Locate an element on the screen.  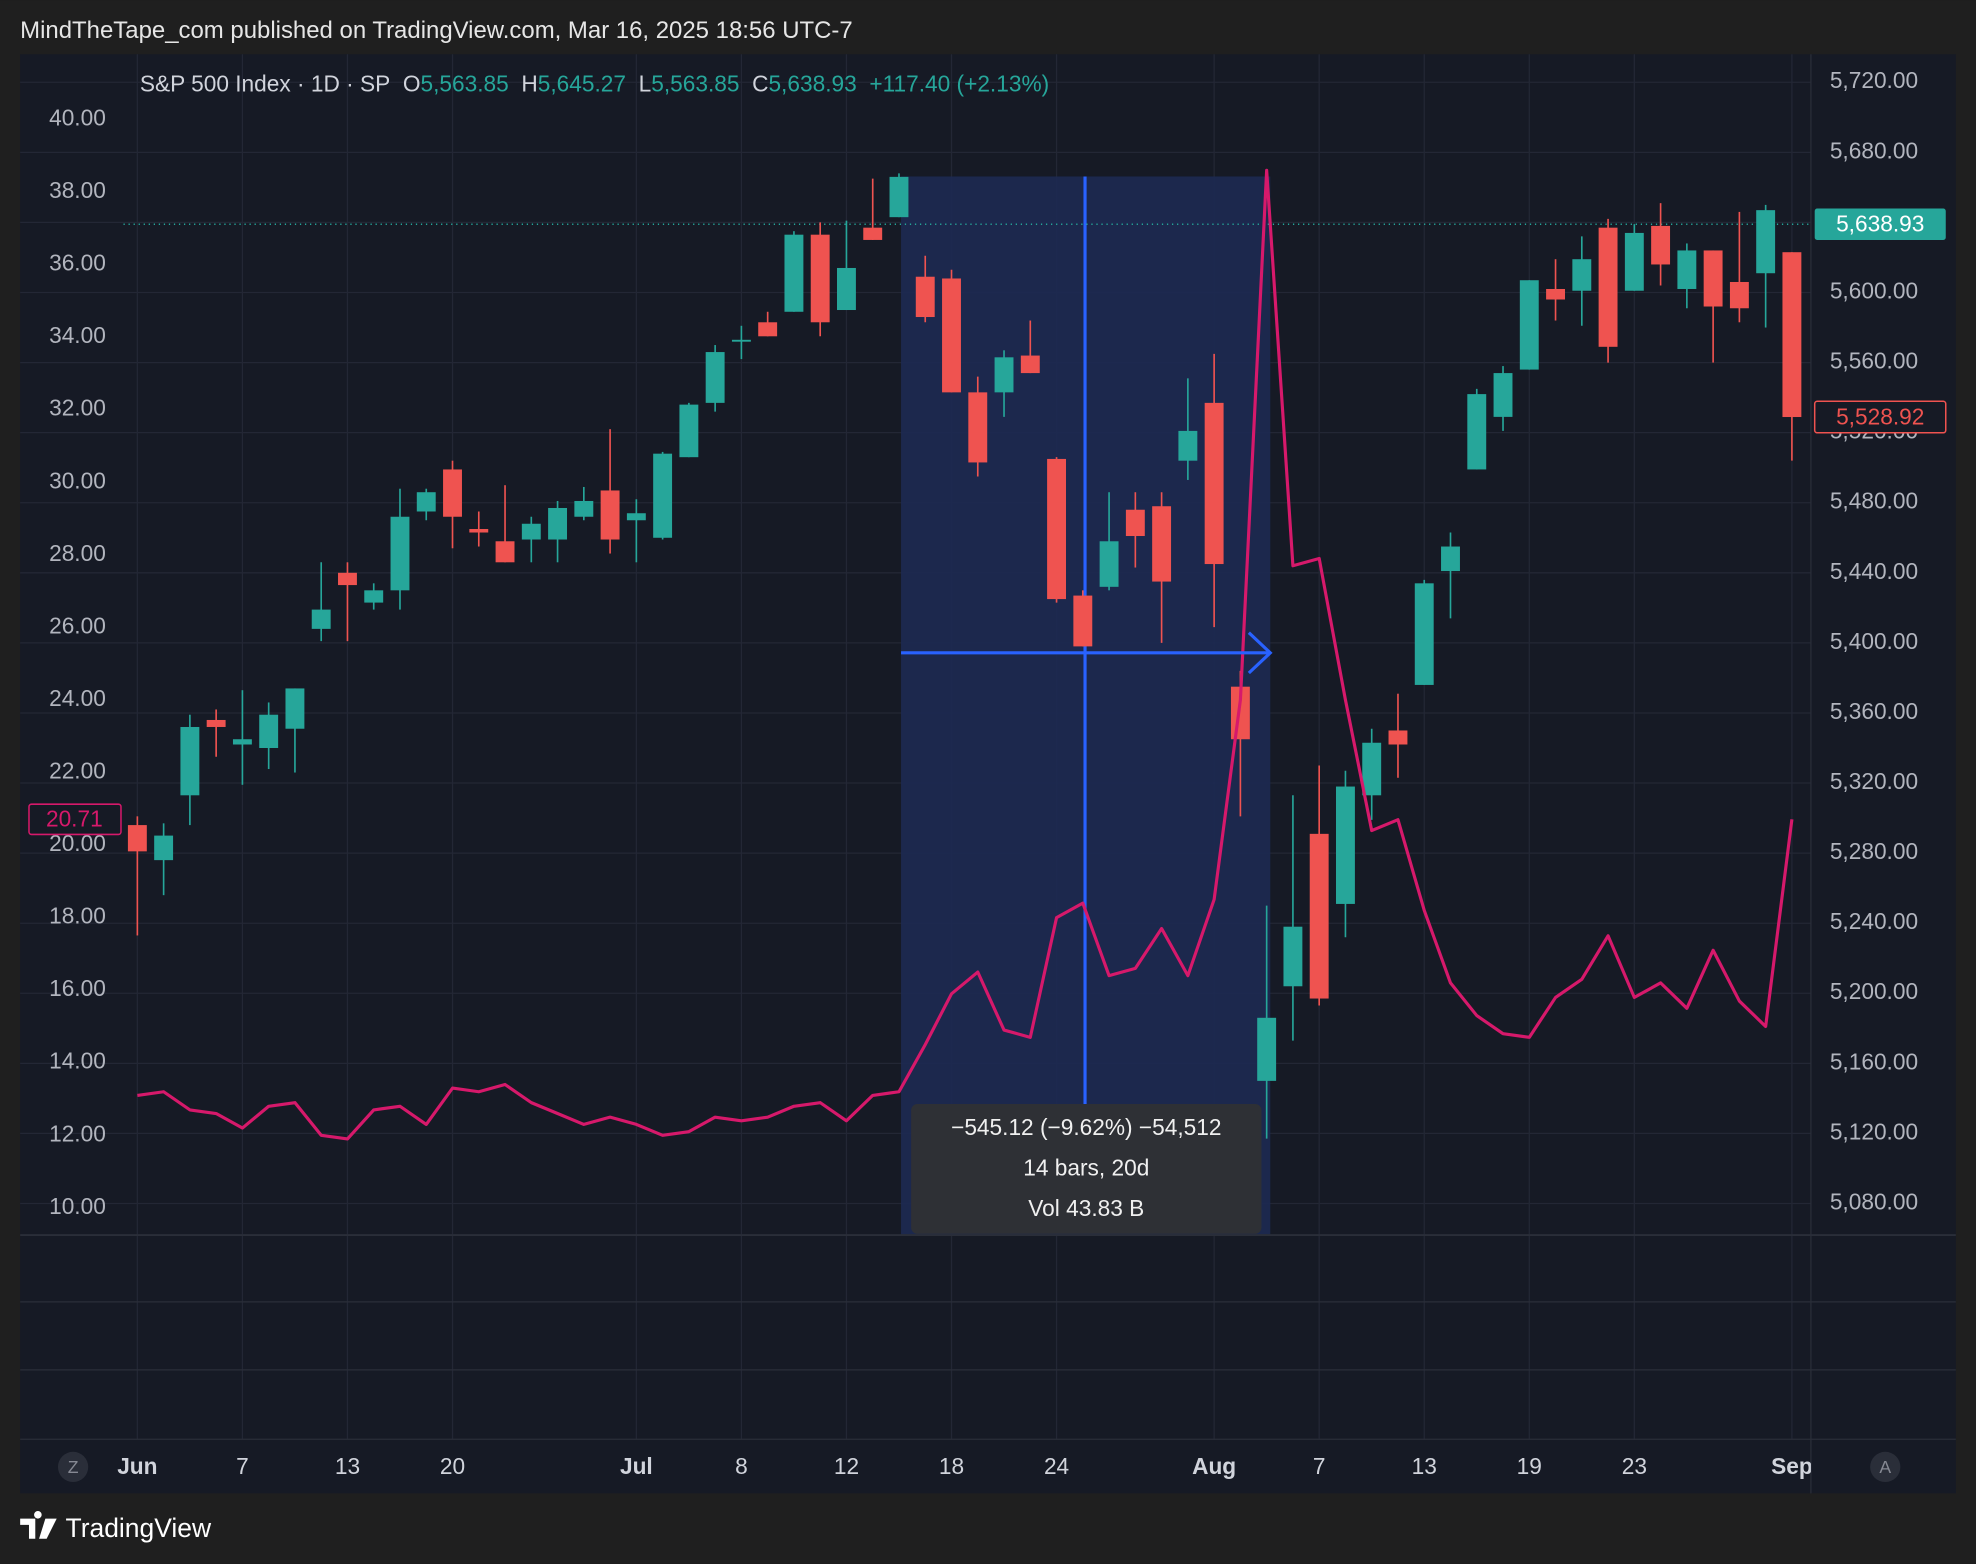
y-tick-label: 5,680.00 is located at coordinates (1874, 150).